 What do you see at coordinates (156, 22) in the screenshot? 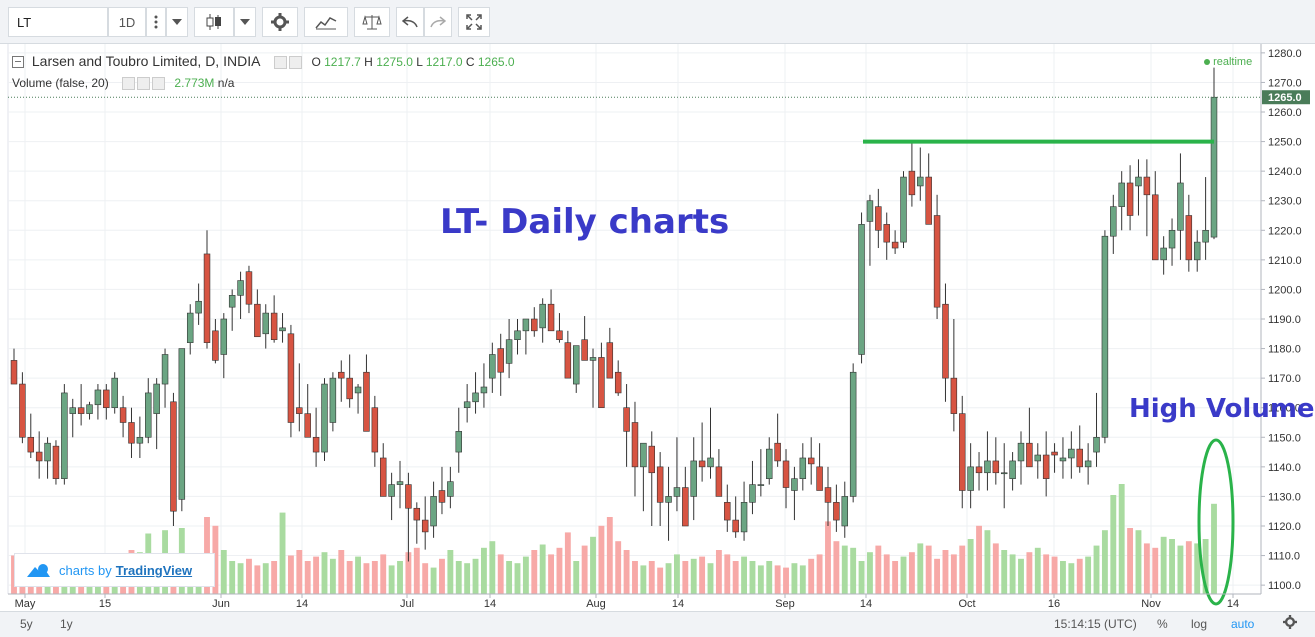
I see `more-vertical-icon` at bounding box center [156, 22].